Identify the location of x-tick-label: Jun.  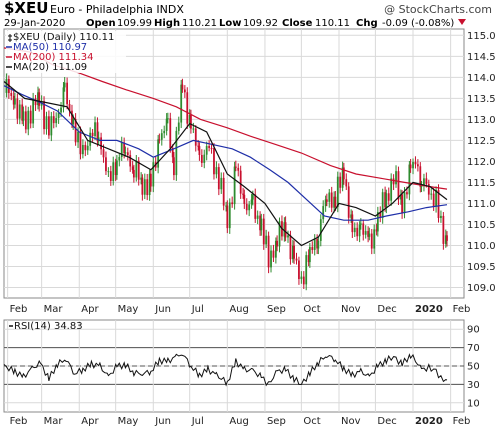
(162, 421).